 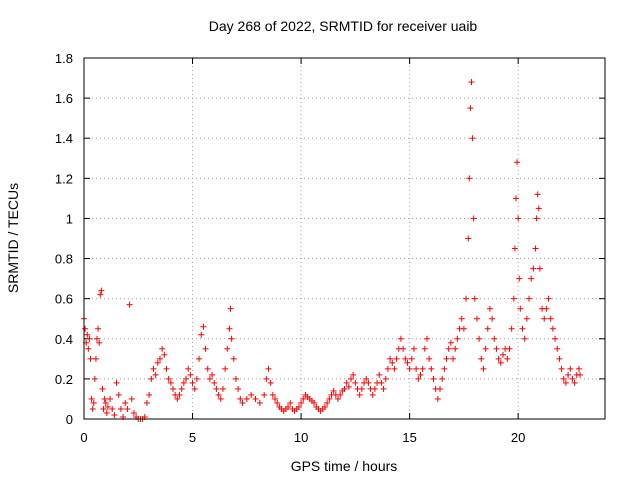 What do you see at coordinates (69, 419) in the screenshot?
I see `y-tick-label: 0` at bounding box center [69, 419].